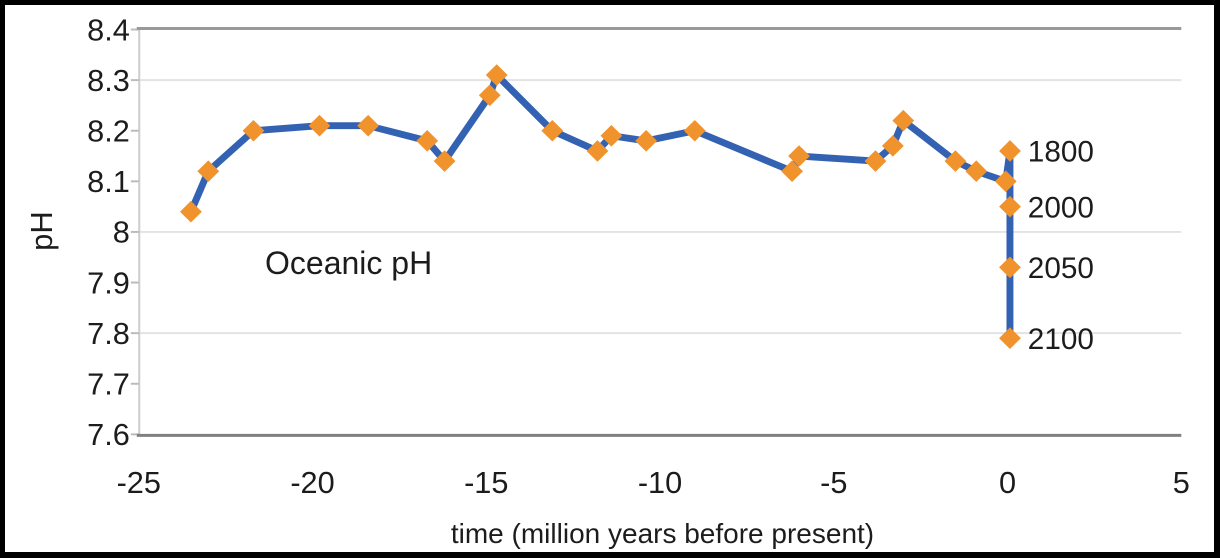  Describe the element at coordinates (349, 263) in the screenshot. I see `series-annotation: Oceanic pH` at that location.